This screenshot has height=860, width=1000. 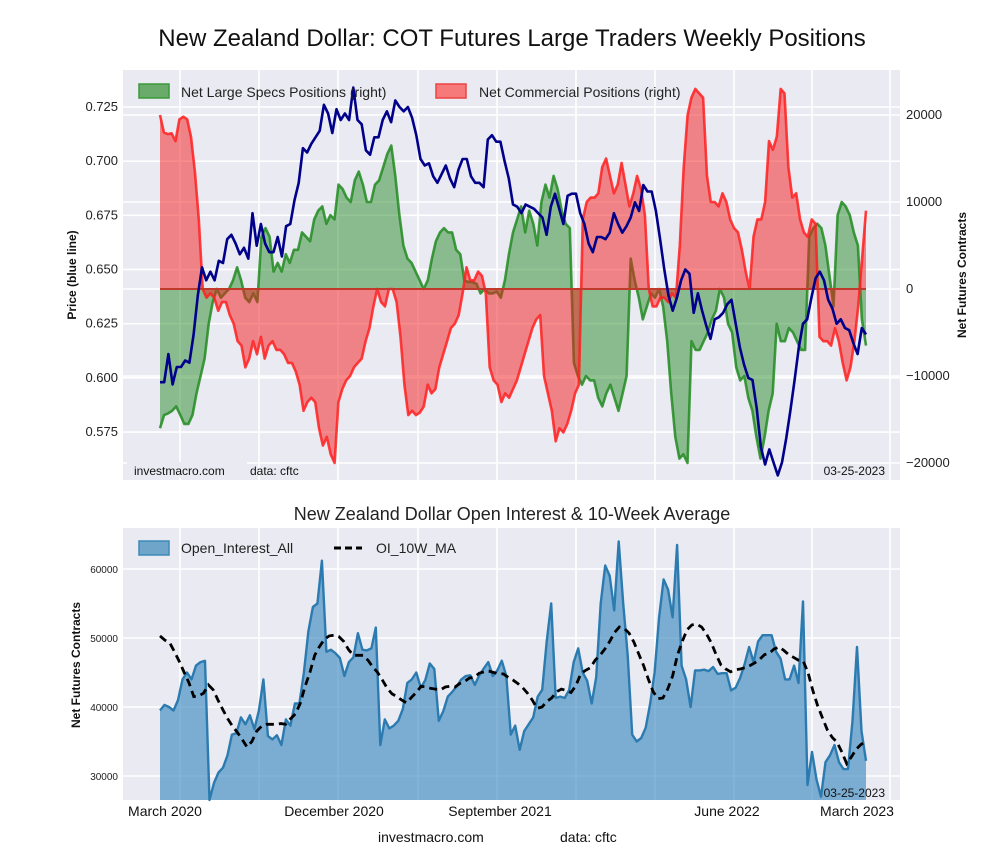 What do you see at coordinates (154, 91) in the screenshot?
I see `legend-swatch-large-specs` at bounding box center [154, 91].